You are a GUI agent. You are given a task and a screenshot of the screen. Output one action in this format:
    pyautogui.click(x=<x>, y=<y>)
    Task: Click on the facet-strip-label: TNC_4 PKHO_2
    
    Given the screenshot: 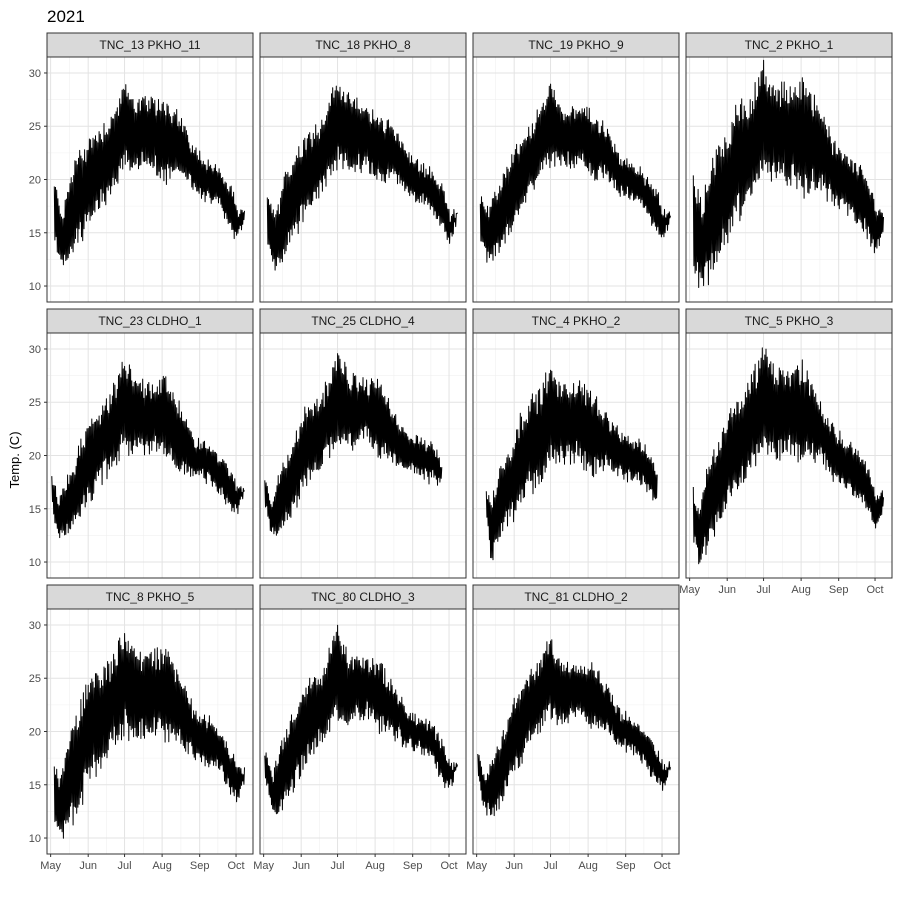 What is the action you would take?
    pyautogui.click(x=576, y=321)
    